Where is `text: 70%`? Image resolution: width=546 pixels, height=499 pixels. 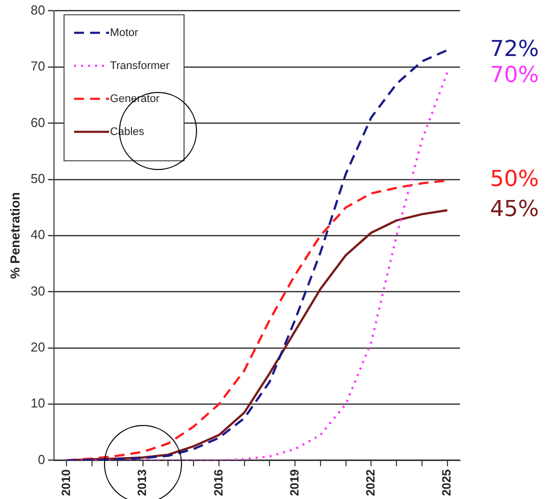
text: 70% is located at coordinates (514, 75).